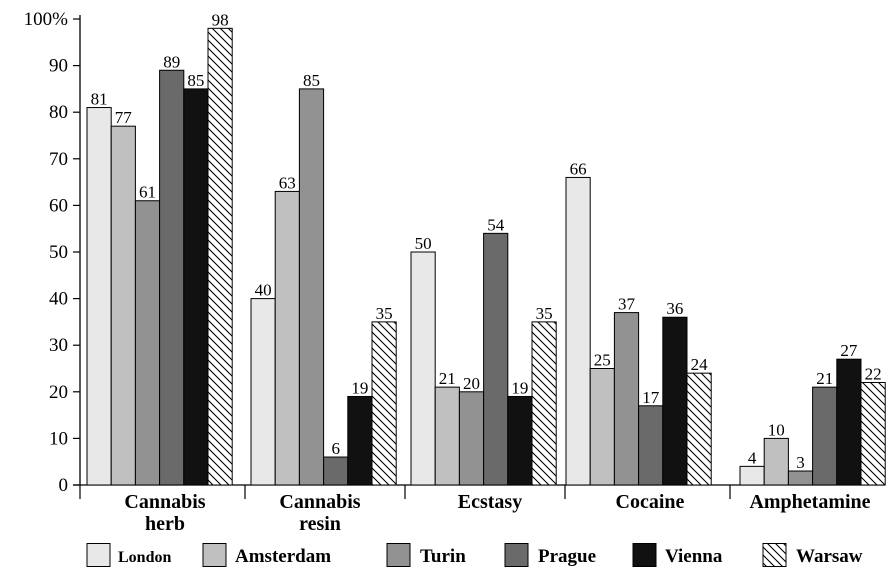 This screenshot has width=893, height=583. Describe the element at coordinates (147, 192) in the screenshot. I see `data-label: 61` at that location.